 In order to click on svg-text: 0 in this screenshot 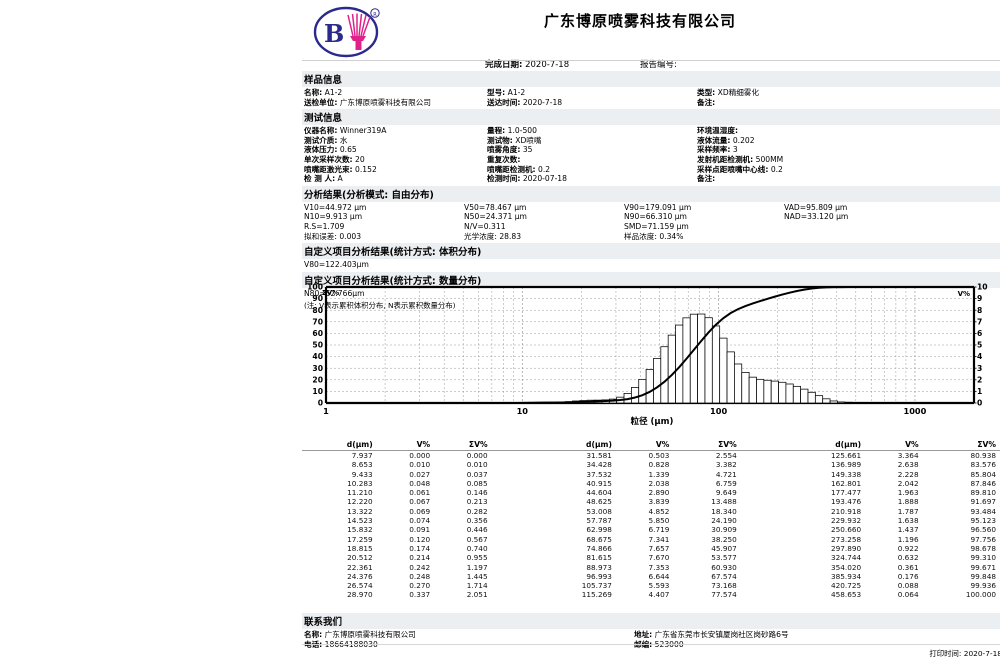, I will do `click(320, 403)`.